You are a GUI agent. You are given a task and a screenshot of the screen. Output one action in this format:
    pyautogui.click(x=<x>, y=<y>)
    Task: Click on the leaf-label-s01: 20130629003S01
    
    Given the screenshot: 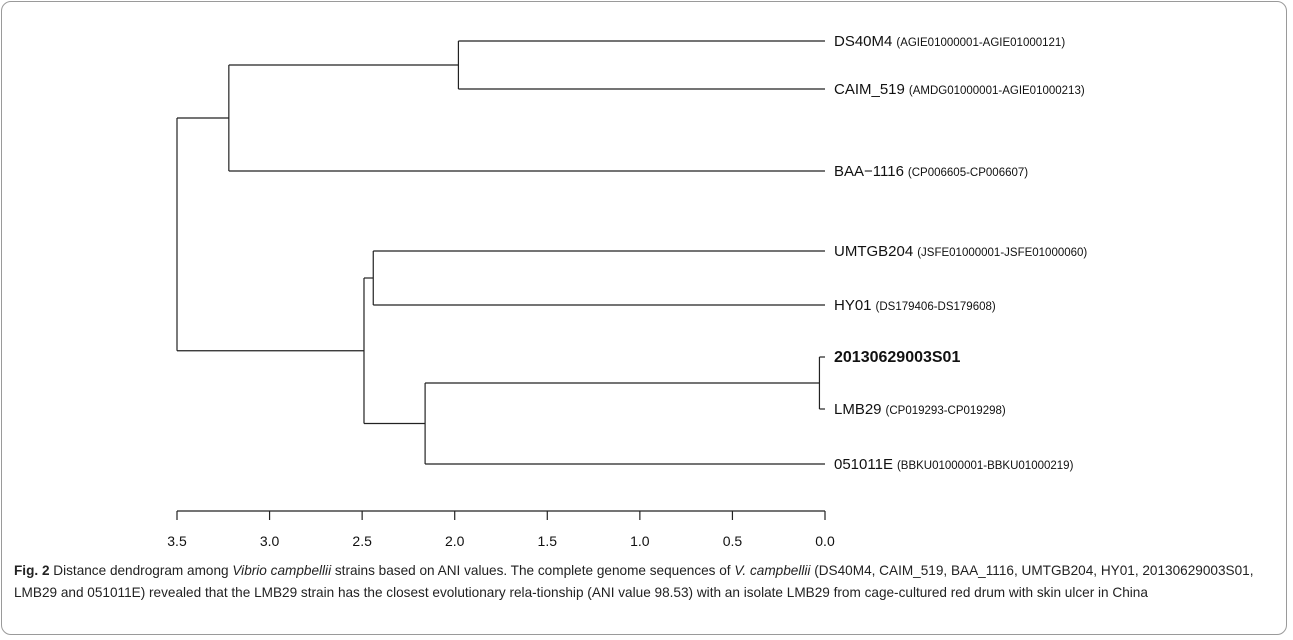 What is the action you would take?
    pyautogui.click(x=897, y=357)
    